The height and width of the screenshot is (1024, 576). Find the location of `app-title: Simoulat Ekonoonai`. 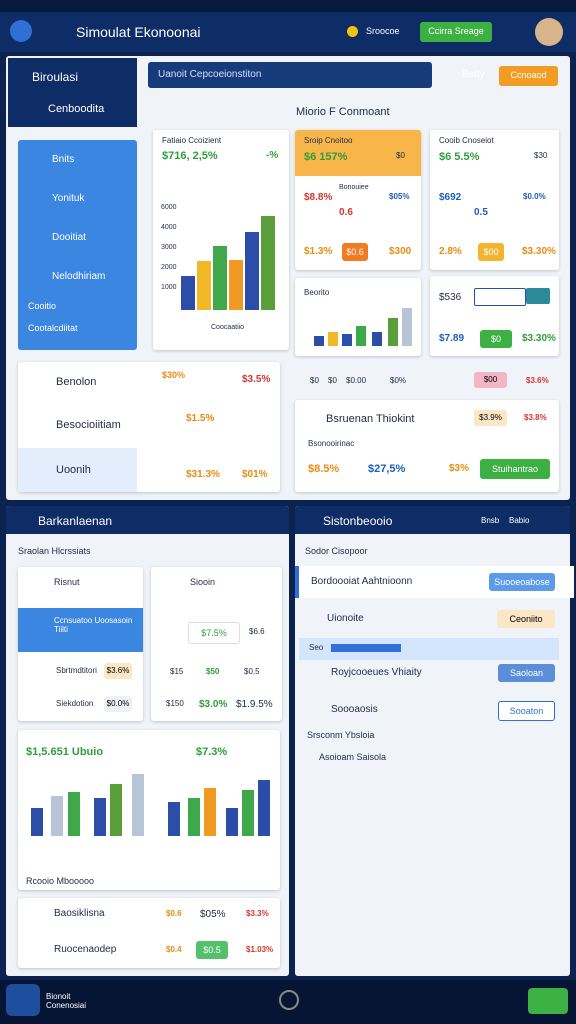

app-title: Simoulat Ekonoonai is located at coordinates (138, 32).